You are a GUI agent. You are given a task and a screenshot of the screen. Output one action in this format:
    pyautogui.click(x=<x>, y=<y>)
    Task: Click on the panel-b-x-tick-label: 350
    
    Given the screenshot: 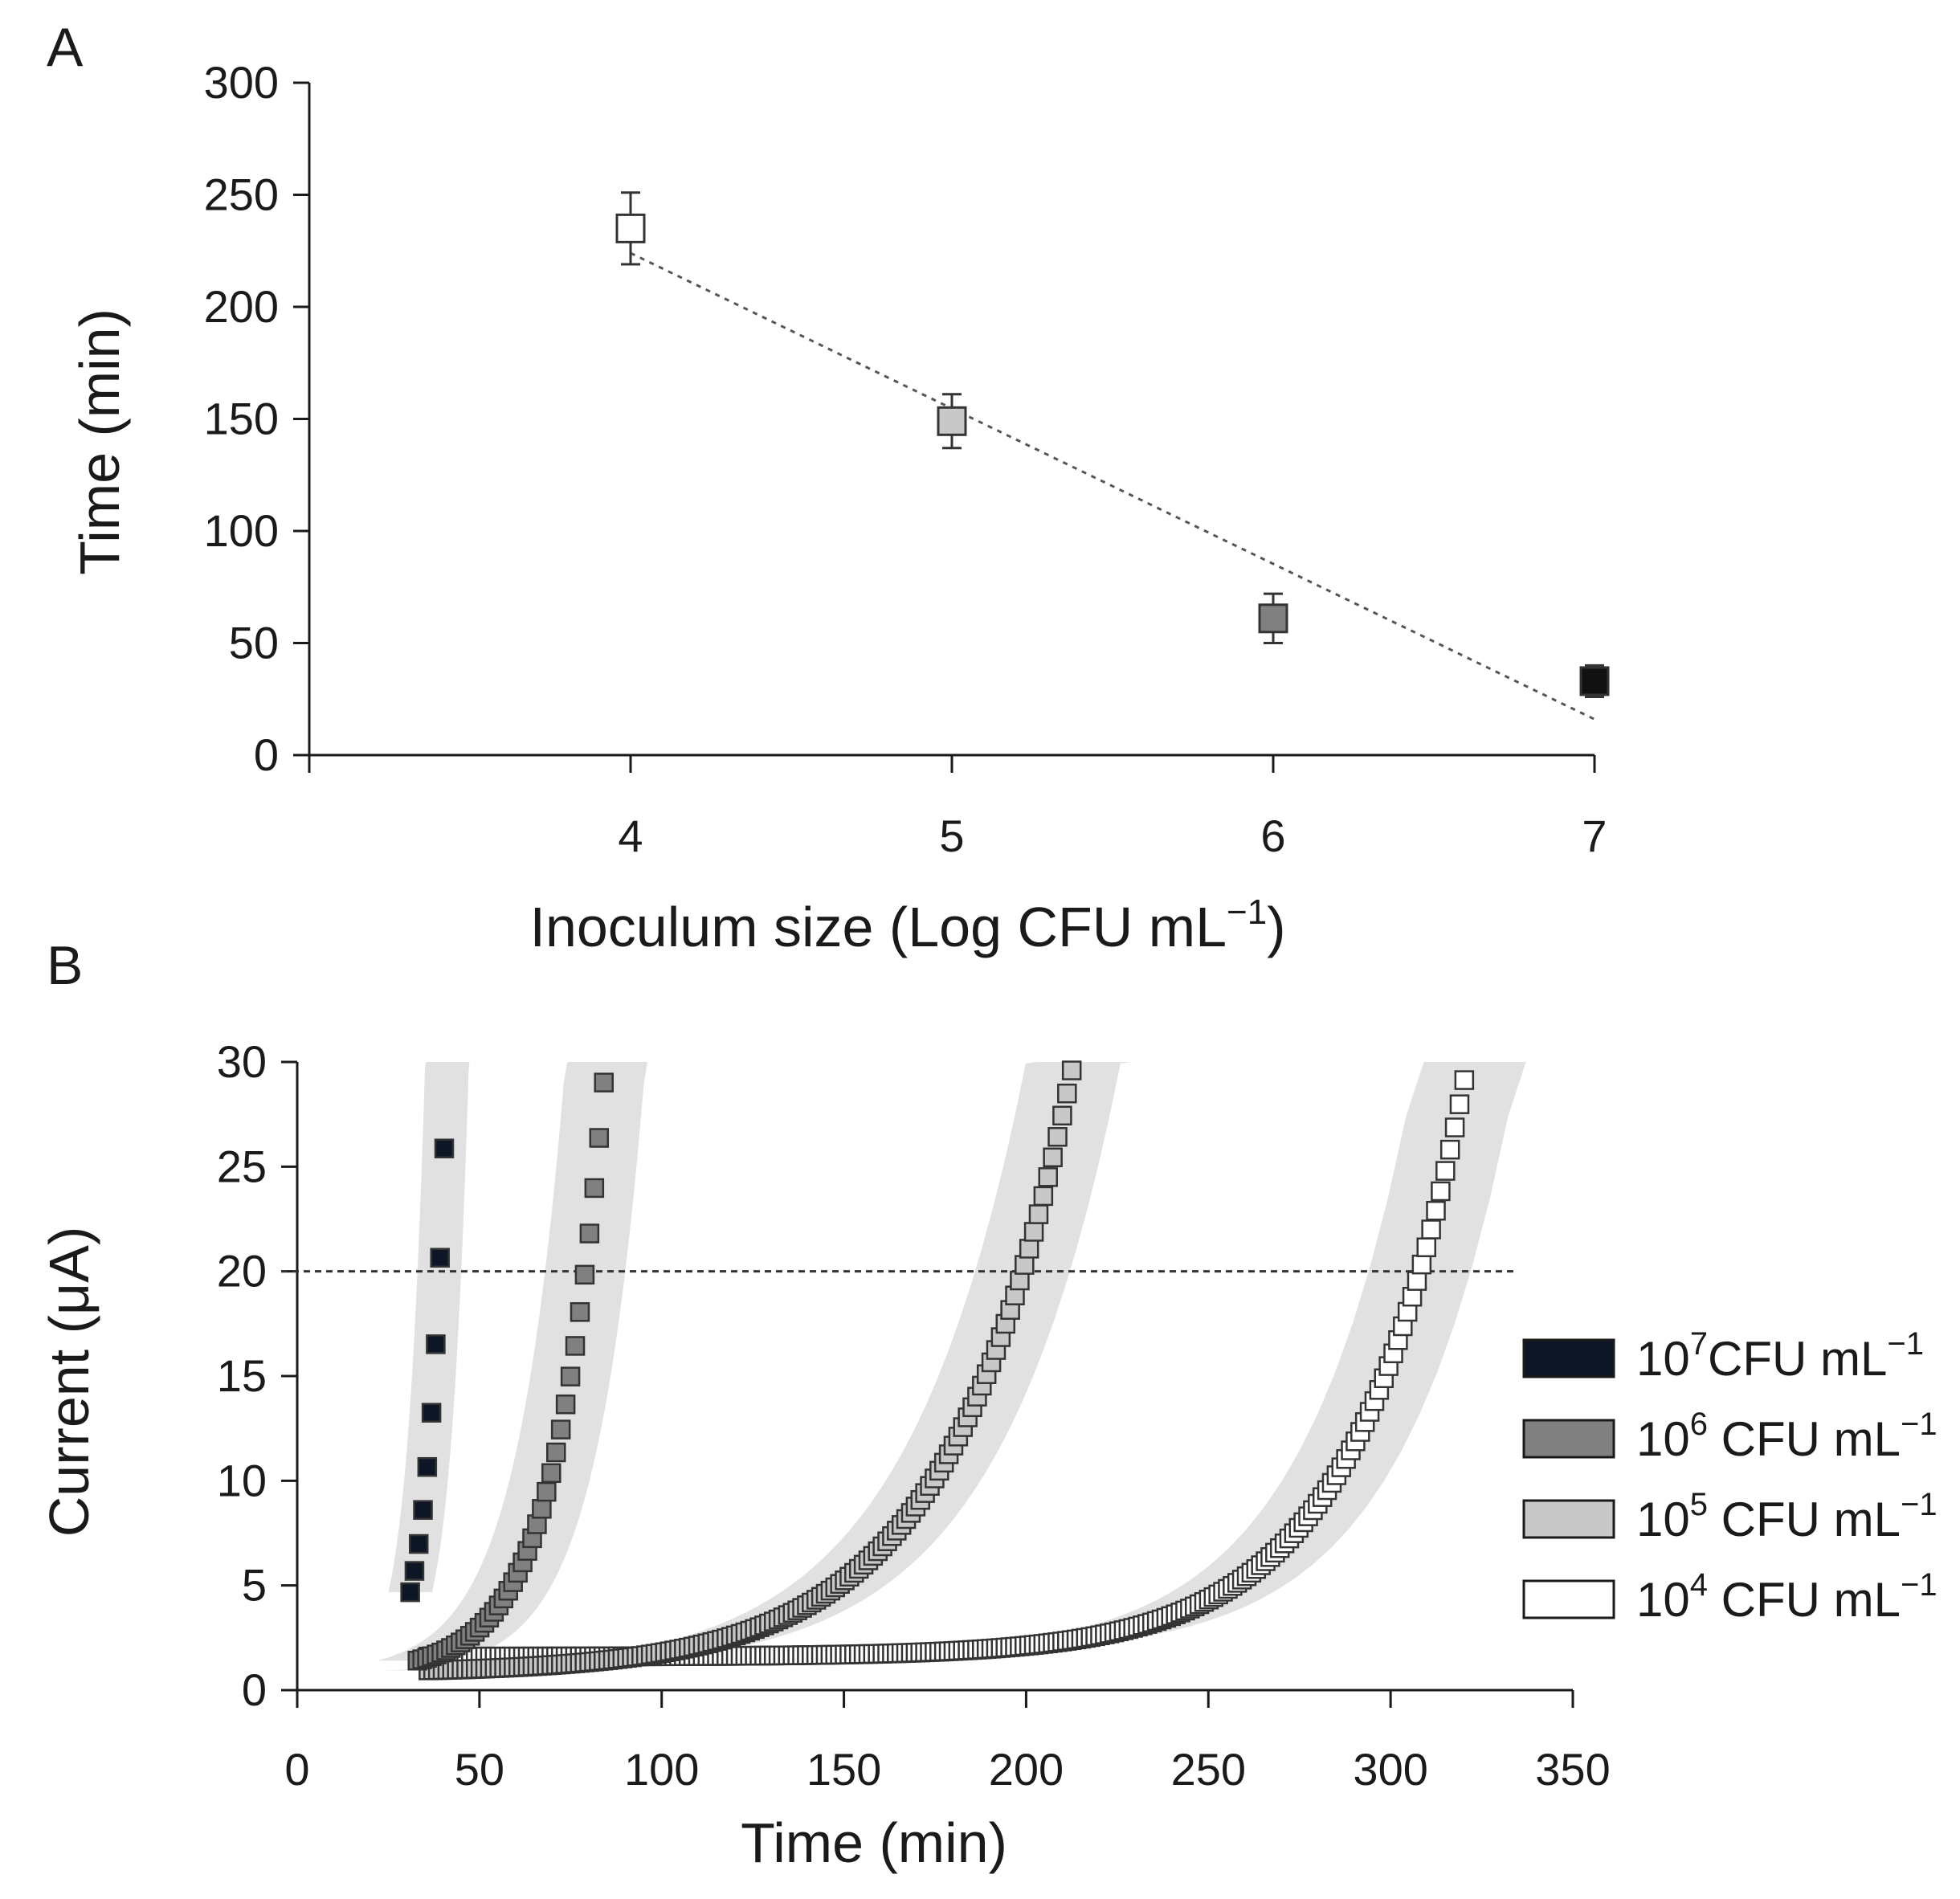 What is the action you would take?
    pyautogui.click(x=1572, y=1769)
    